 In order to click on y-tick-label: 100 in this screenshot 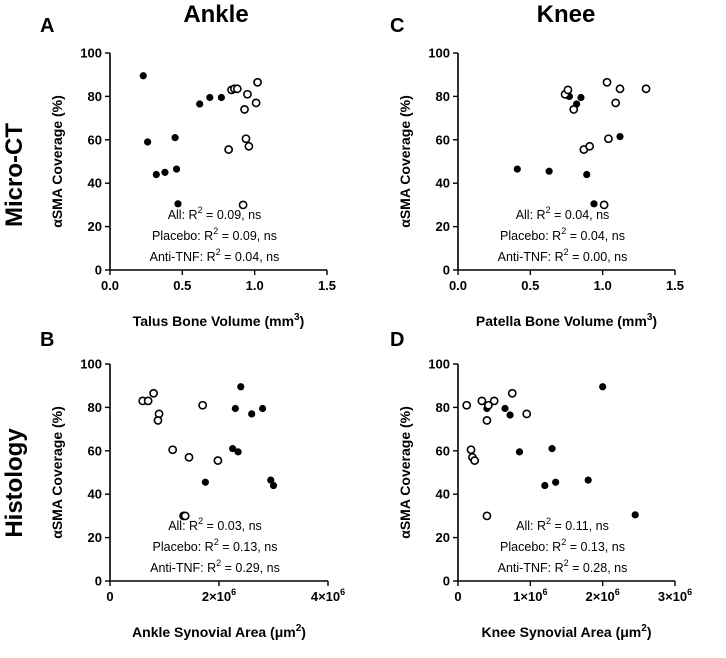, I will do `click(91, 364)`.